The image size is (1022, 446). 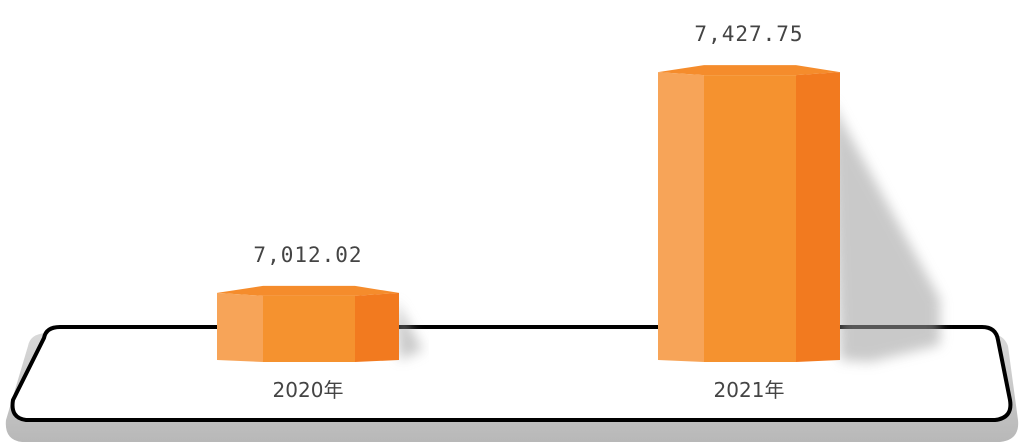 What do you see at coordinates (748, 34) in the screenshot?
I see `data-label: 7,427.75` at bounding box center [748, 34].